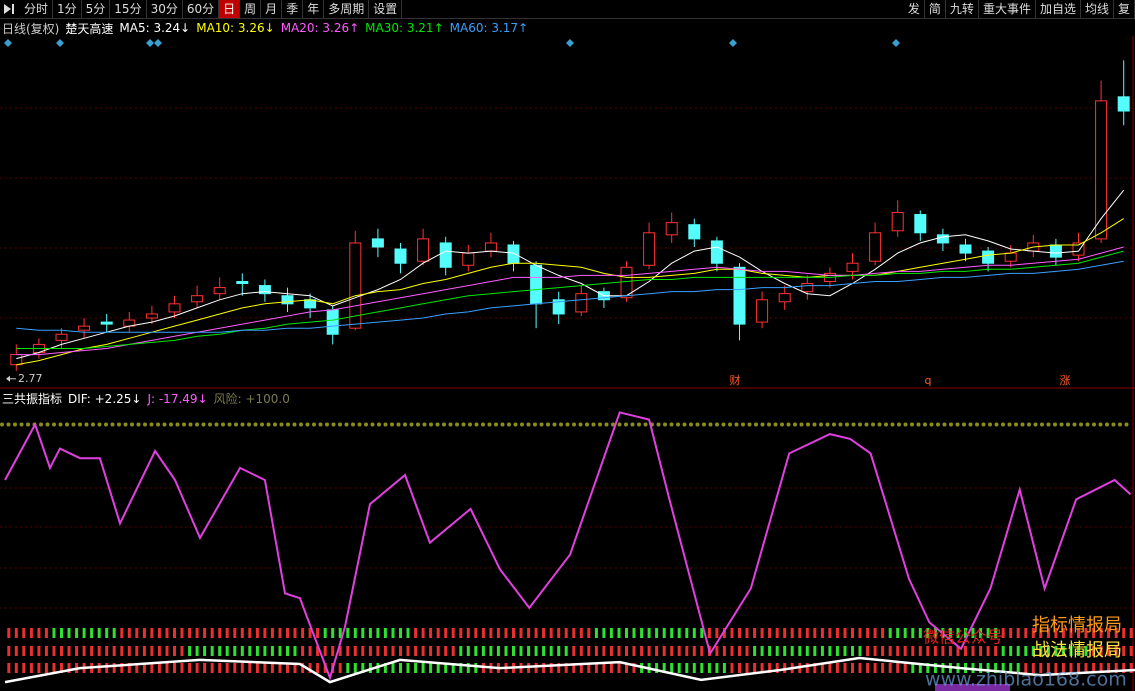 This screenshot has width=1135, height=691. I want to click on toolbar-button: 月, so click(272, 9).